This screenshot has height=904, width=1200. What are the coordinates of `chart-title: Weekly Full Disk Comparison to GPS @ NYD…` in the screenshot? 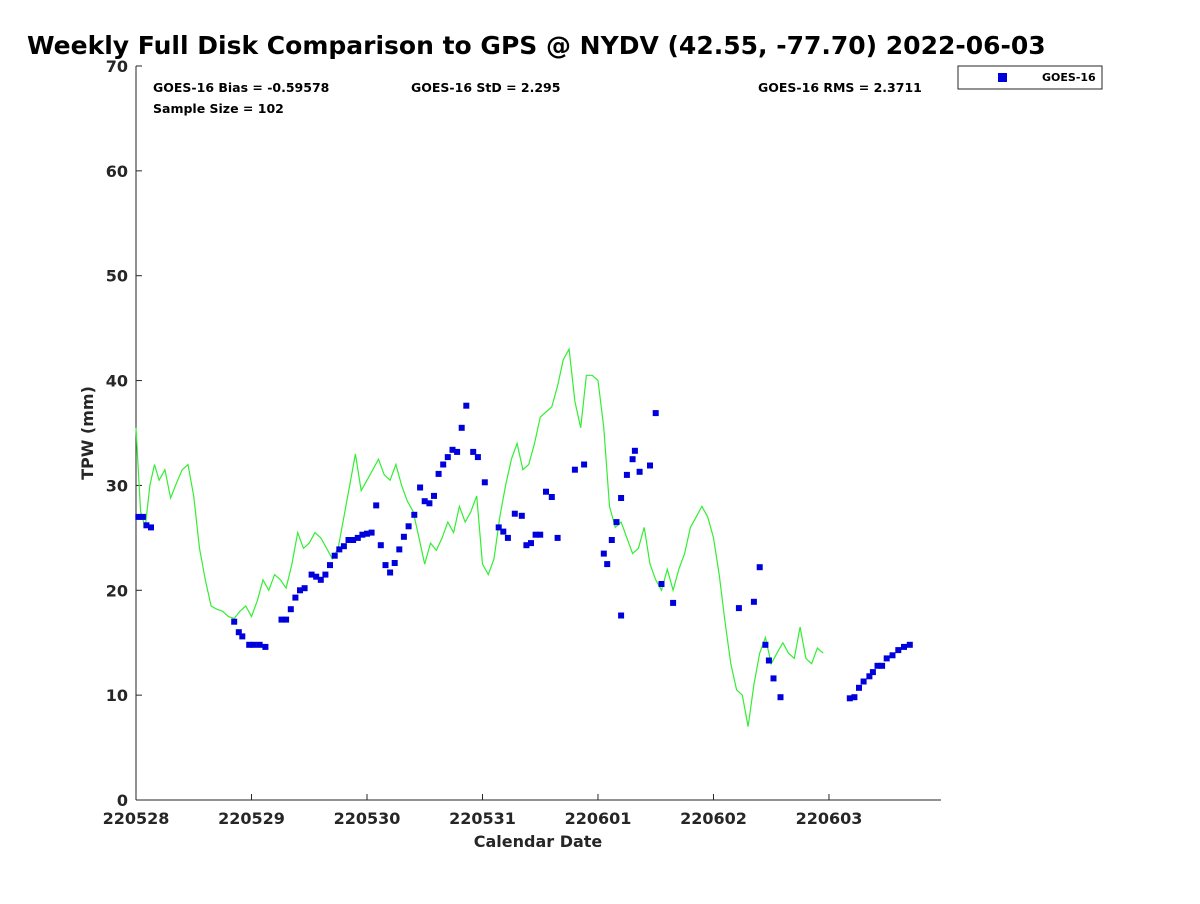 It's located at (536, 45).